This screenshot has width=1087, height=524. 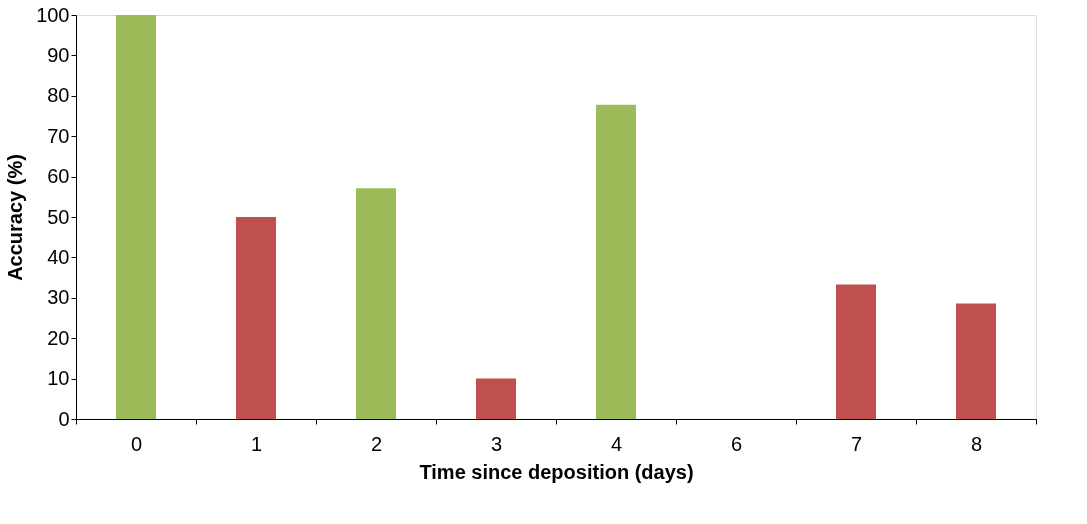 What do you see at coordinates (58, 176) in the screenshot?
I see `y-tick-label: 60` at bounding box center [58, 176].